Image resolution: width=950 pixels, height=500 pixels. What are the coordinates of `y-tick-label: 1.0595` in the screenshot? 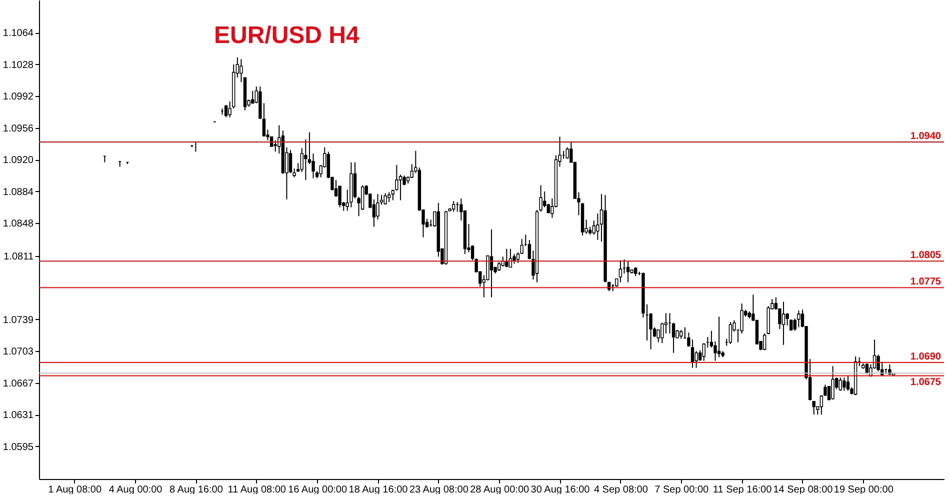 It's located at (18, 447).